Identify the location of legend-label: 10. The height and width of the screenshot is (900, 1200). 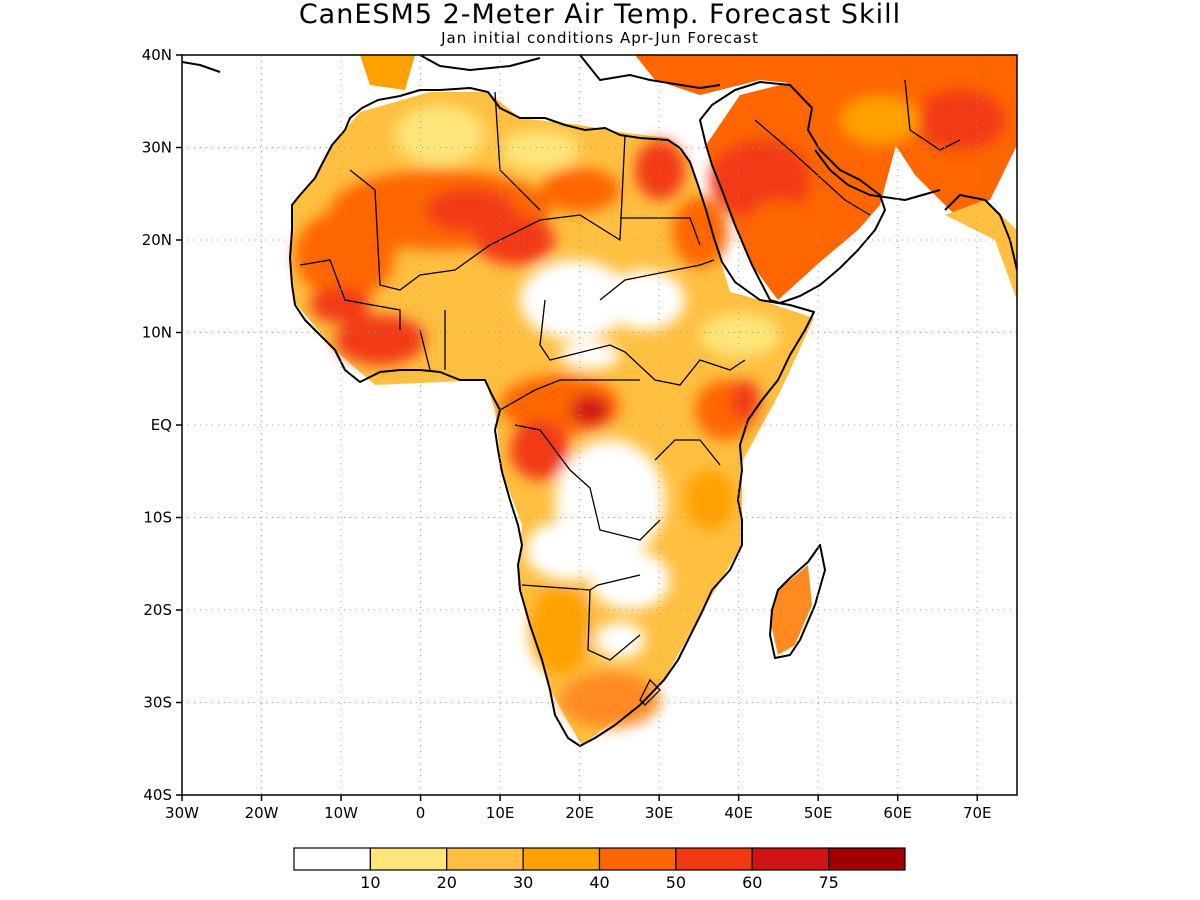
(370, 882).